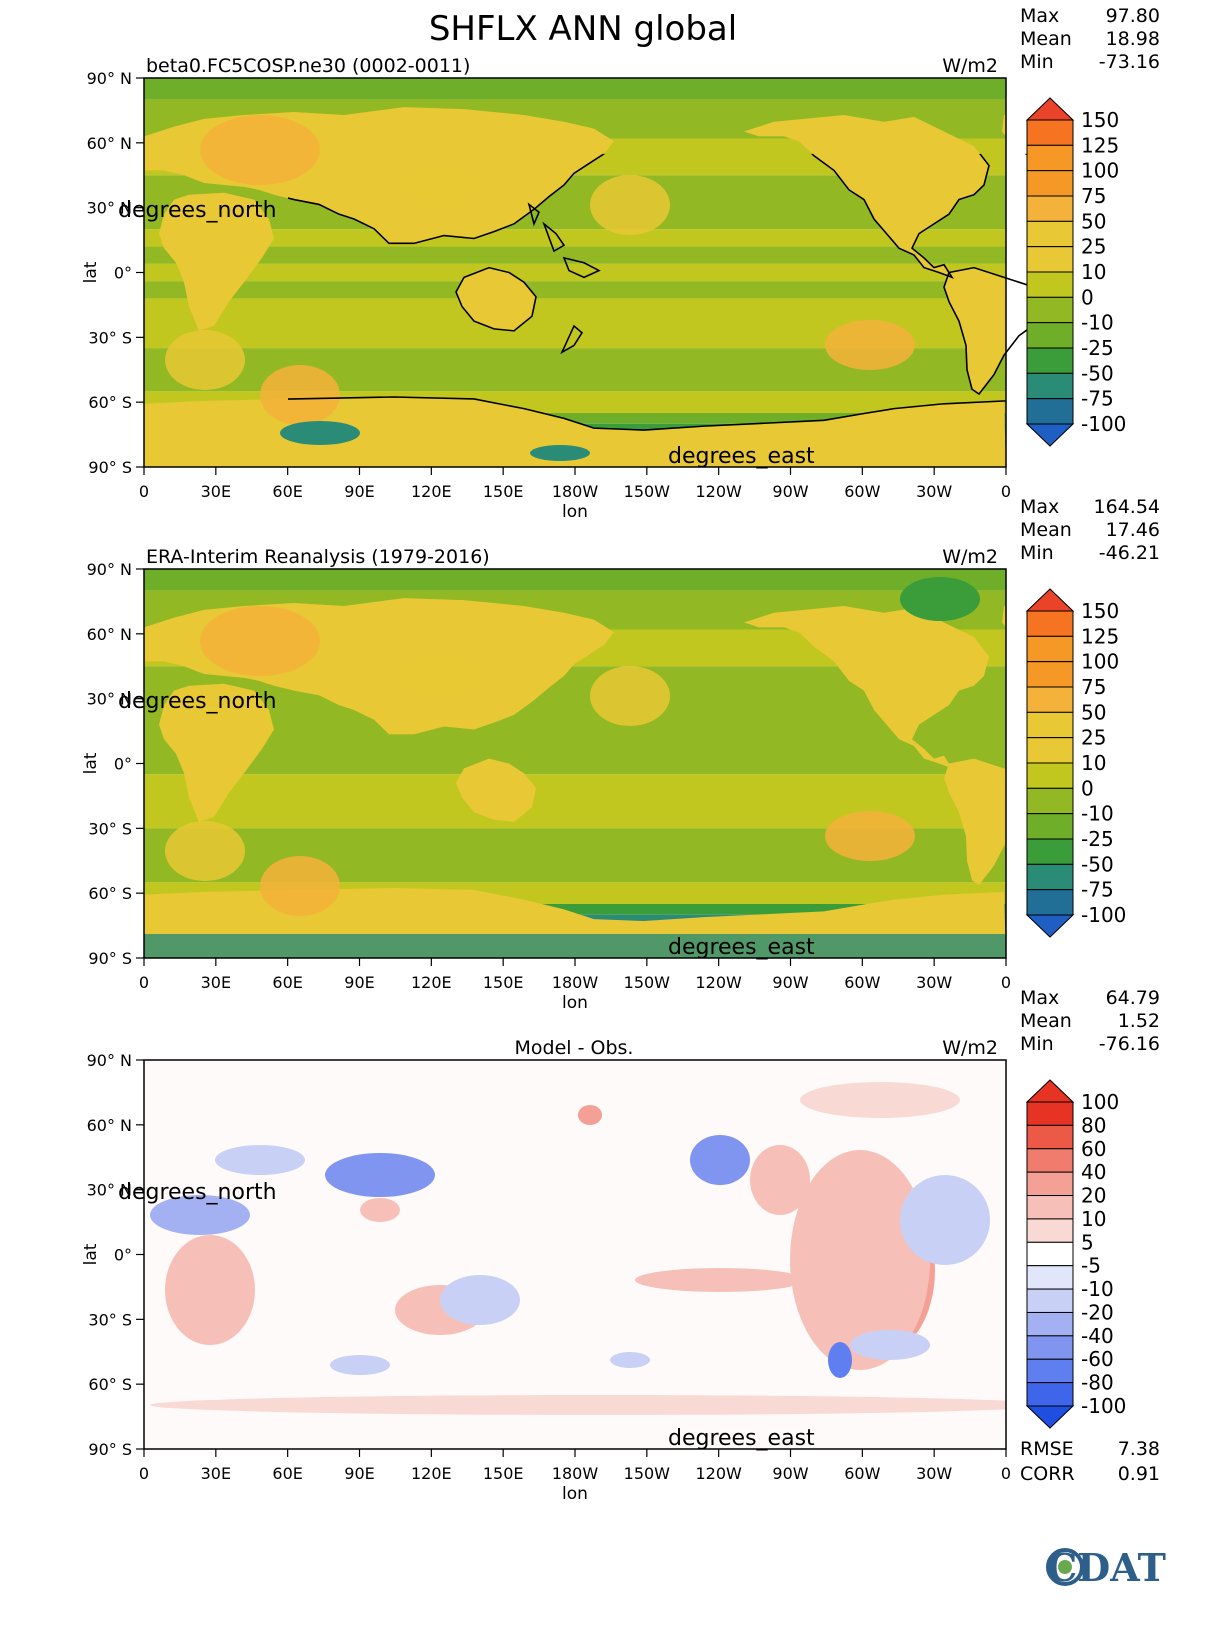  What do you see at coordinates (575, 946) in the screenshot?
I see `cold-band` at bounding box center [575, 946].